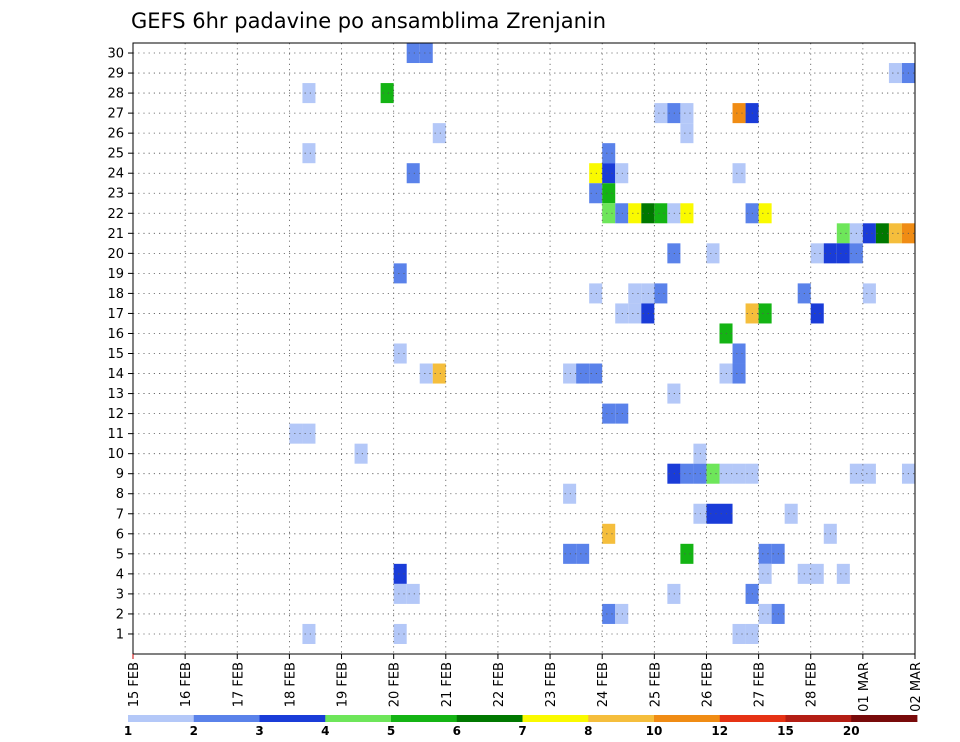  What do you see at coordinates (134, 684) in the screenshot?
I see `x-tick-label: 15 FEB` at bounding box center [134, 684].